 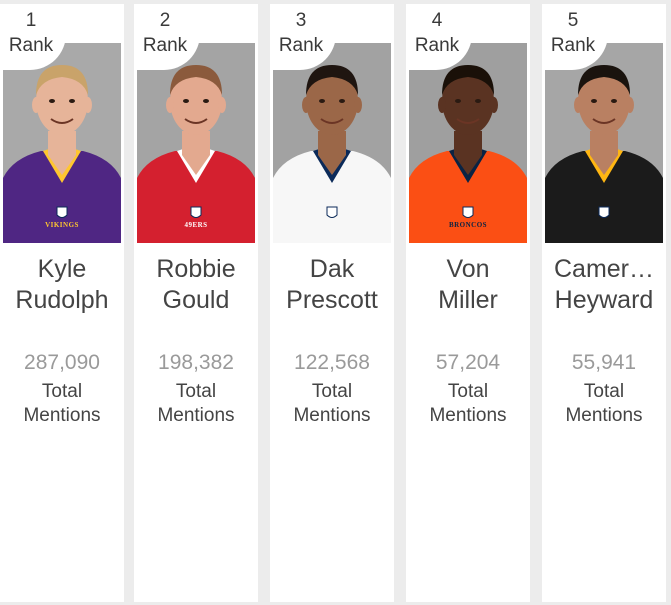 What do you see at coordinates (468, 225) in the screenshot?
I see `jersey-wordmark: BRONCOS` at bounding box center [468, 225].